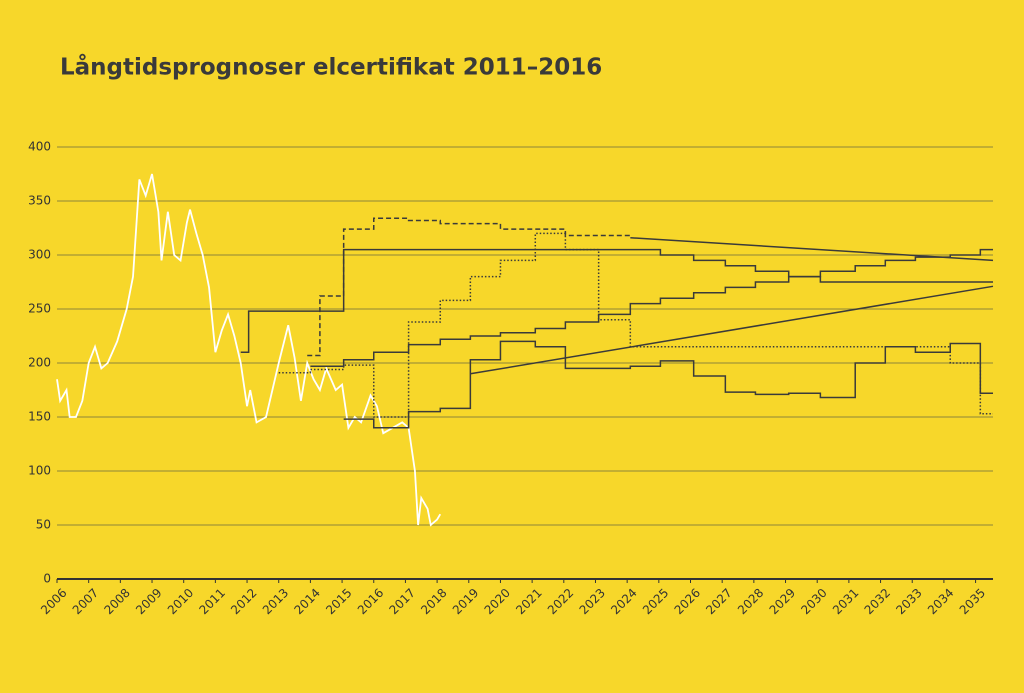 The image size is (1024, 693). Describe the element at coordinates (782, 601) in the screenshot. I see `x-tick-label: 2029` at that location.